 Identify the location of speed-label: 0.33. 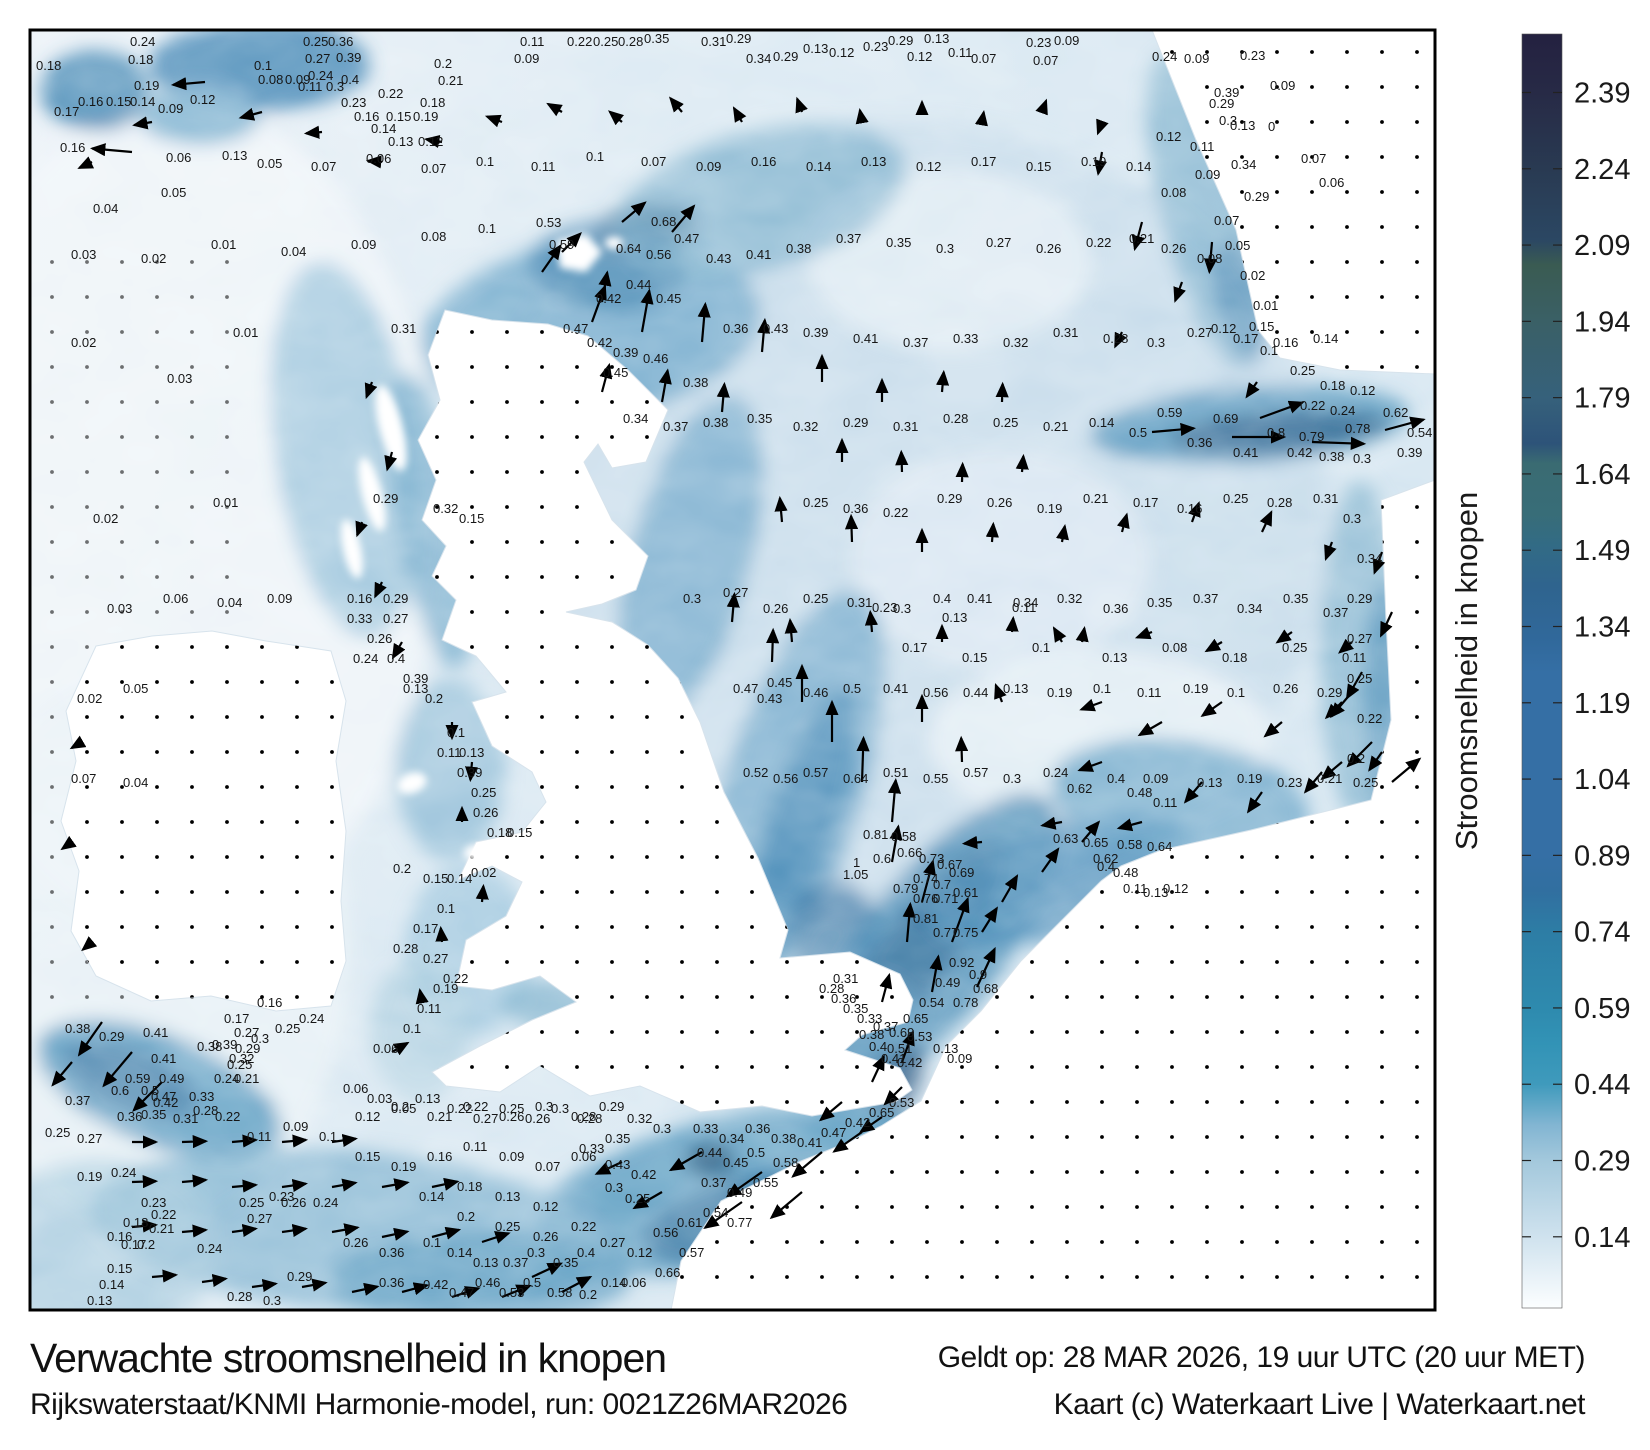
(359, 618).